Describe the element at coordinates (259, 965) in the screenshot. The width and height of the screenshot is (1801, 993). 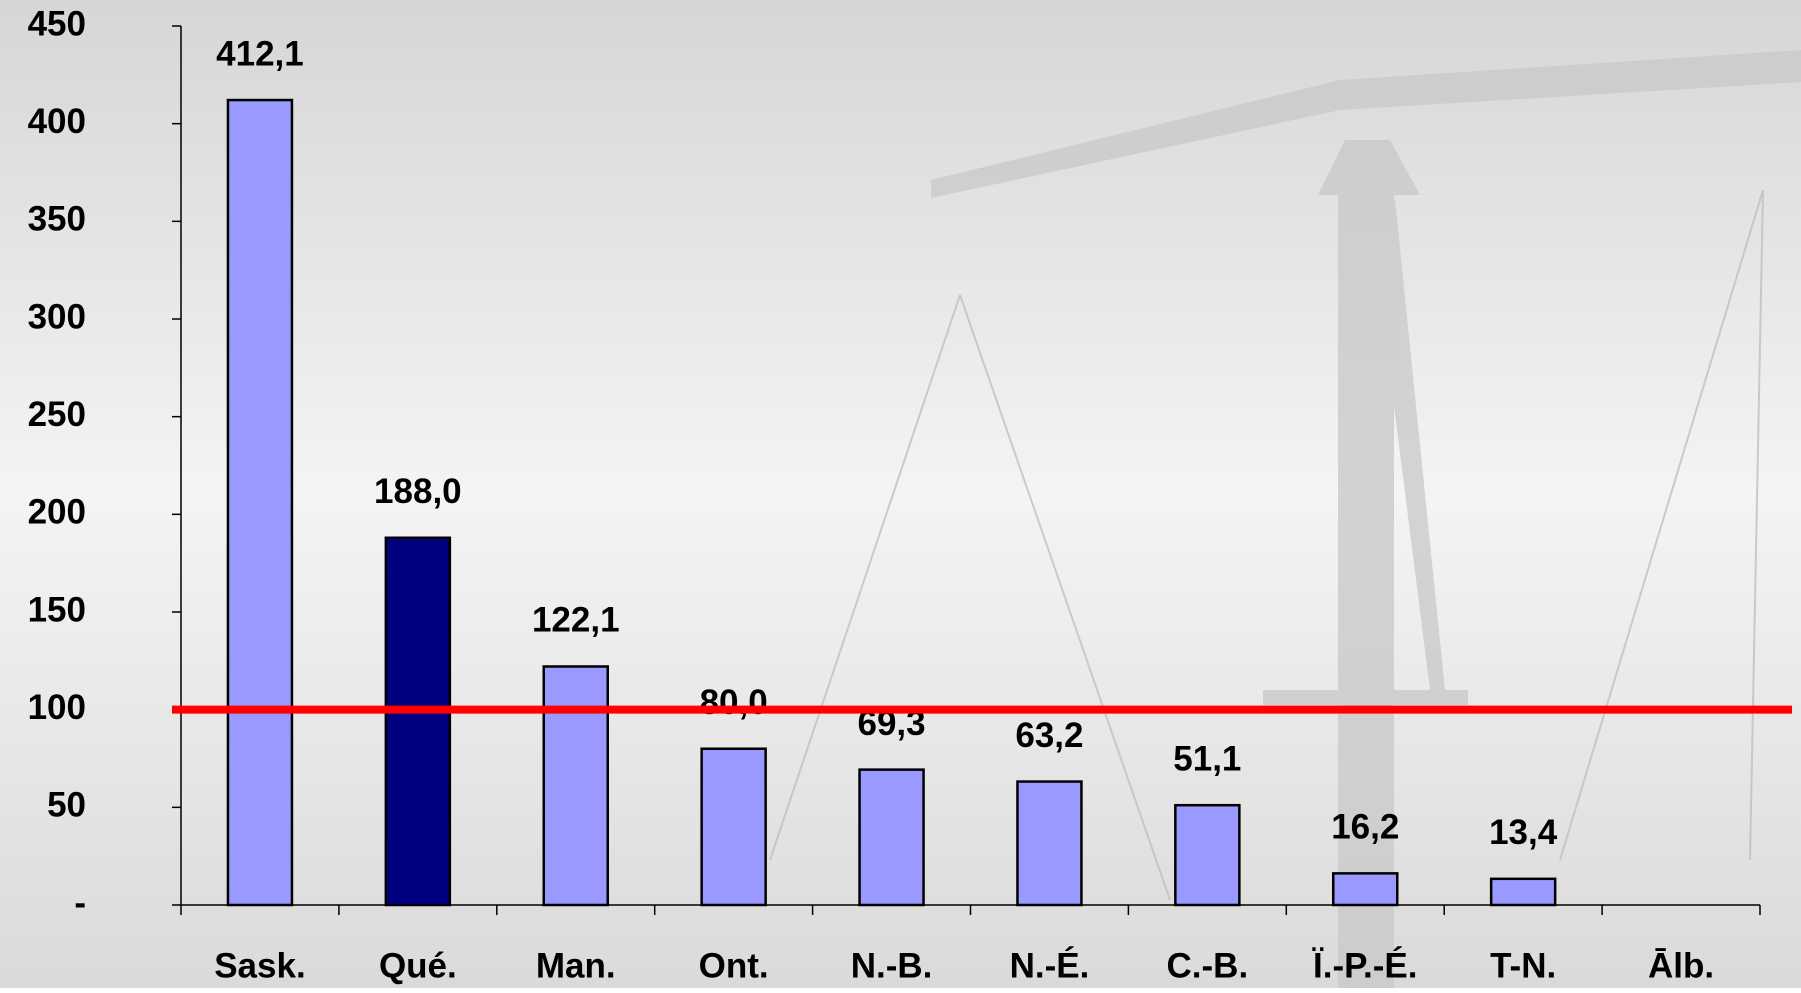
I see `x-tick-label: Sask.` at that location.